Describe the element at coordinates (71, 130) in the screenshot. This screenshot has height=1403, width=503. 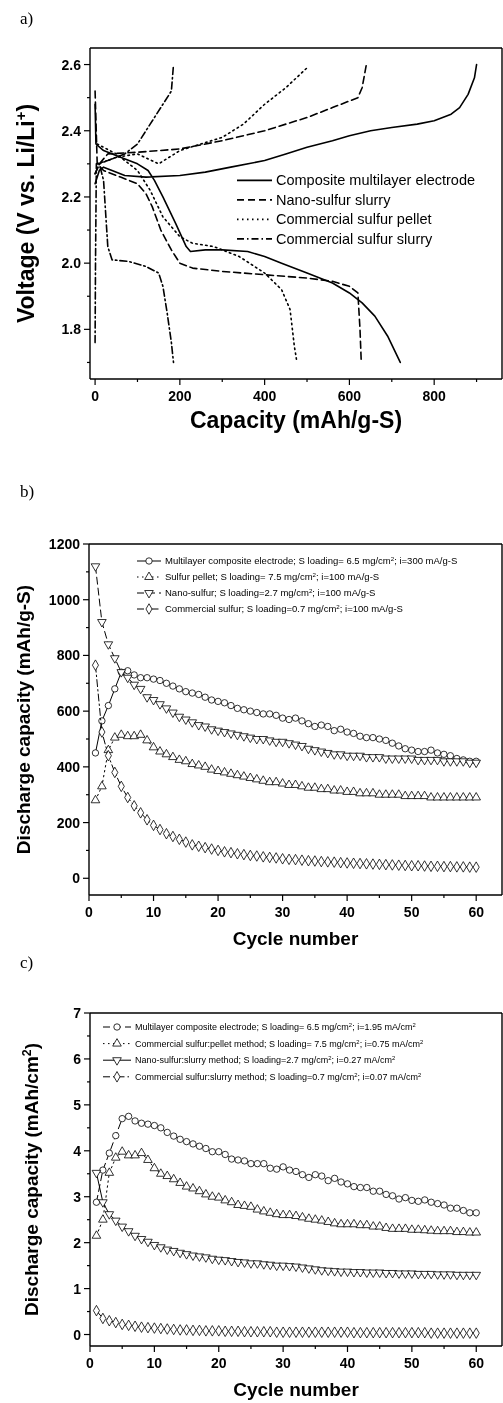
I see `y-tick-label: 2.4` at that location.